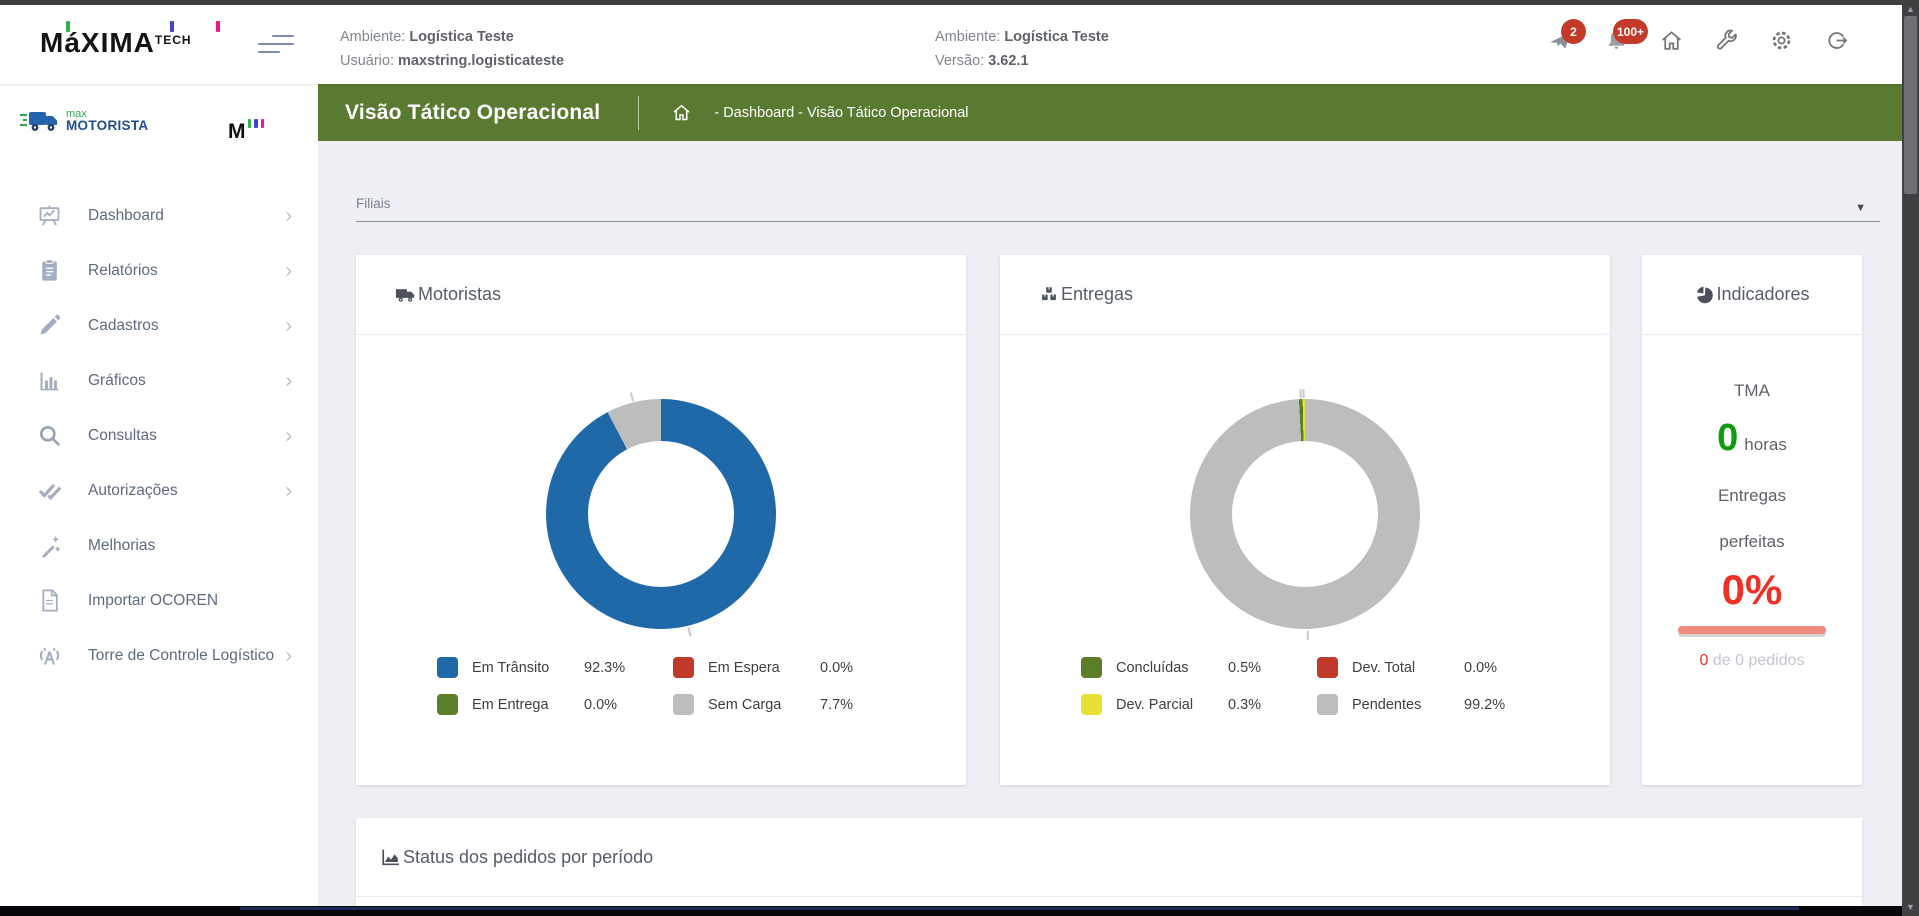 The image size is (1919, 916). Describe the element at coordinates (1118, 221) in the screenshot. I see `filiais-underline` at that location.